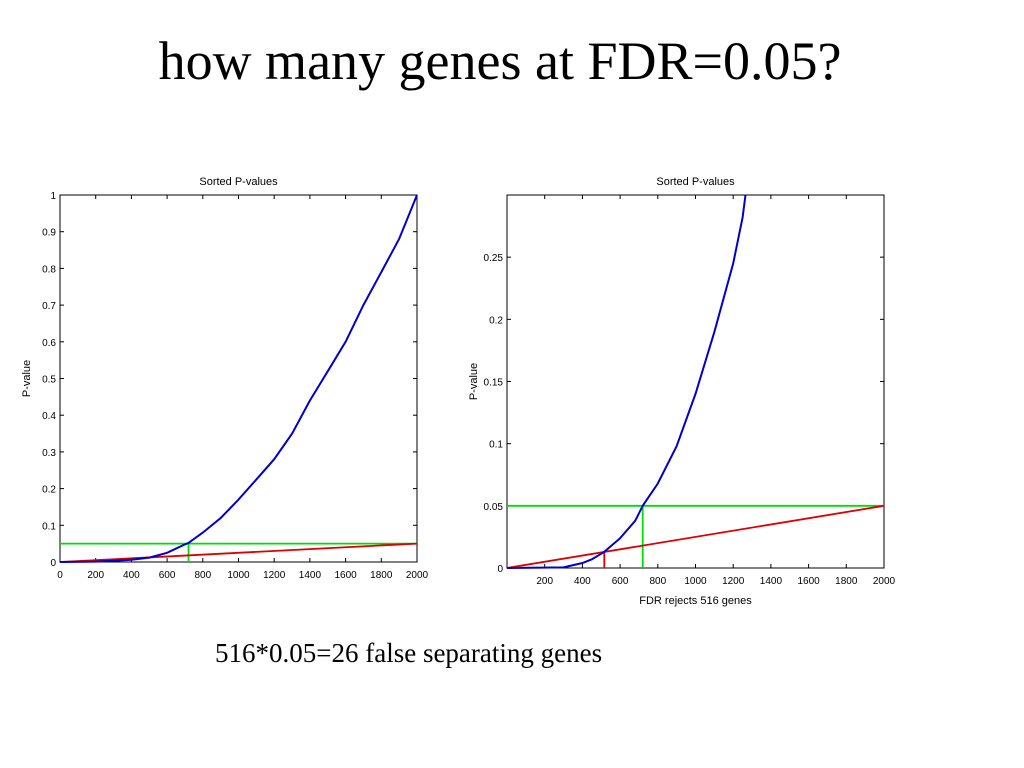 This screenshot has height=768, width=1024. Describe the element at coordinates (49, 416) in the screenshot. I see `y-tick-label: 0.4` at that location.